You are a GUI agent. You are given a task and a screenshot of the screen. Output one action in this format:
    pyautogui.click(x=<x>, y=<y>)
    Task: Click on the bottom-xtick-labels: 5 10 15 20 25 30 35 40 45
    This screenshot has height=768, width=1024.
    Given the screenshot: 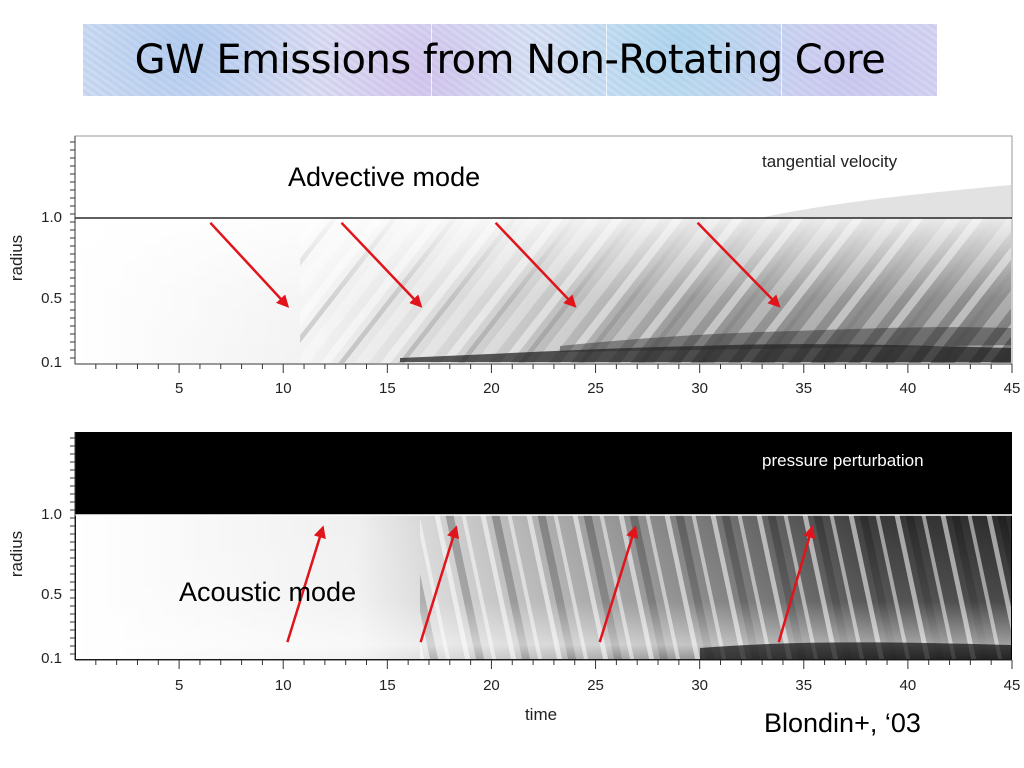 What is the action you would take?
    pyautogui.click(x=597, y=685)
    